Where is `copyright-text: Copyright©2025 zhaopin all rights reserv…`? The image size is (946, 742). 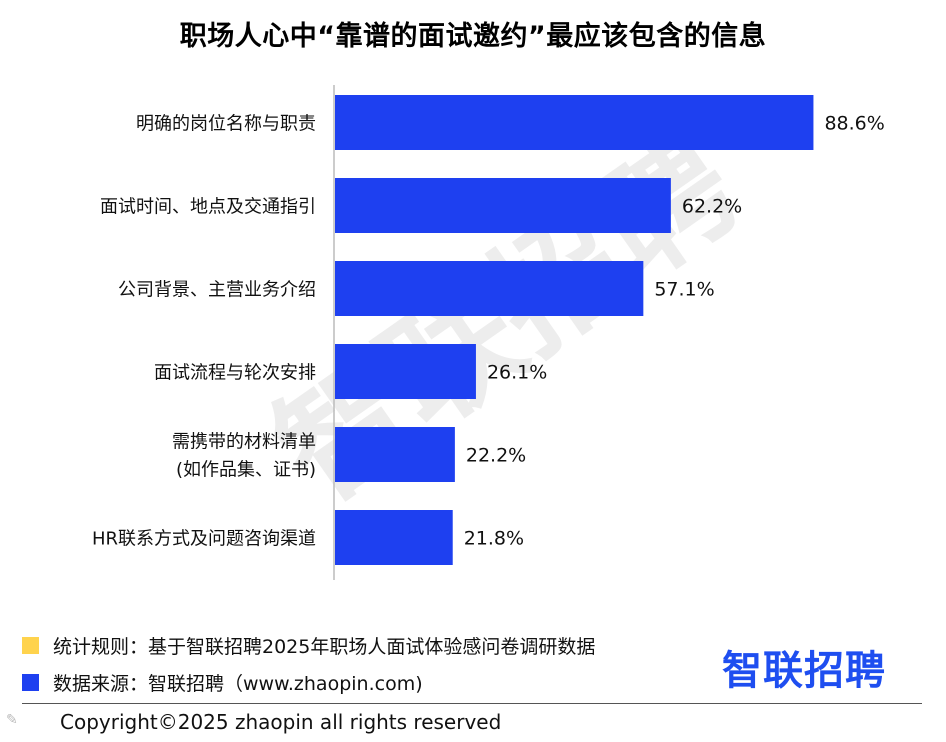 copyright-text: Copyright©2025 zhaopin all rights reserv… is located at coordinates (281, 722).